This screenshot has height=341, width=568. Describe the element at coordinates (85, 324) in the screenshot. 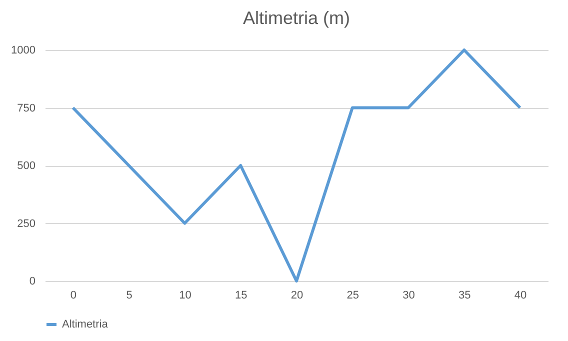

I see `legend-label: Altimetria` at that location.